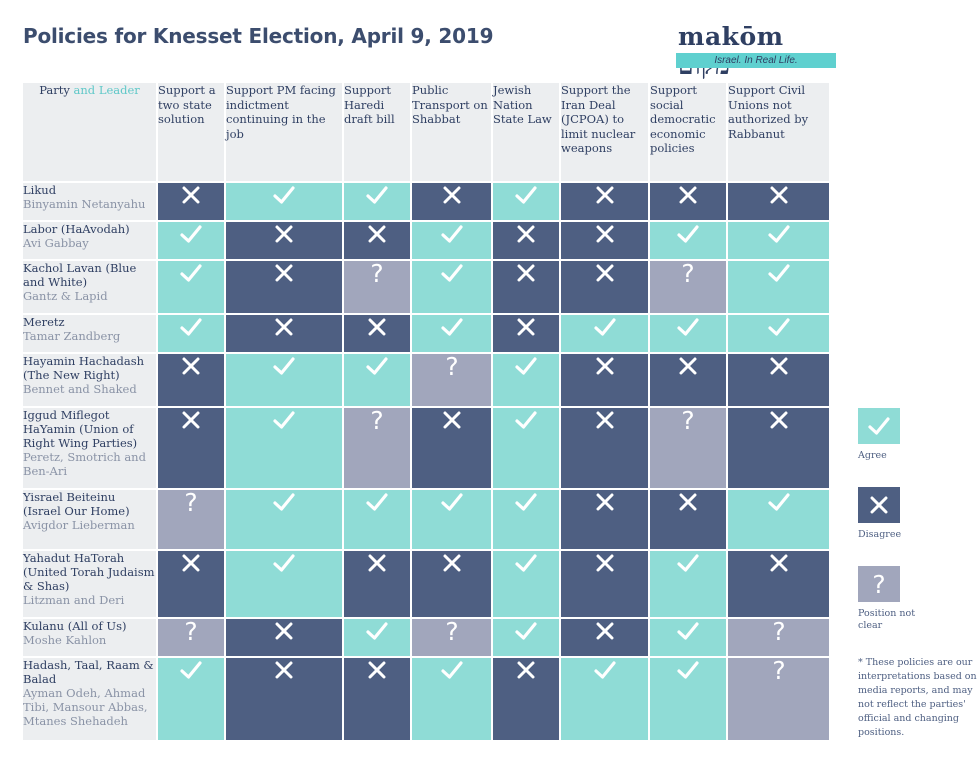  I want to click on logo-wordmark: makōm מקום, so click(731, 51).